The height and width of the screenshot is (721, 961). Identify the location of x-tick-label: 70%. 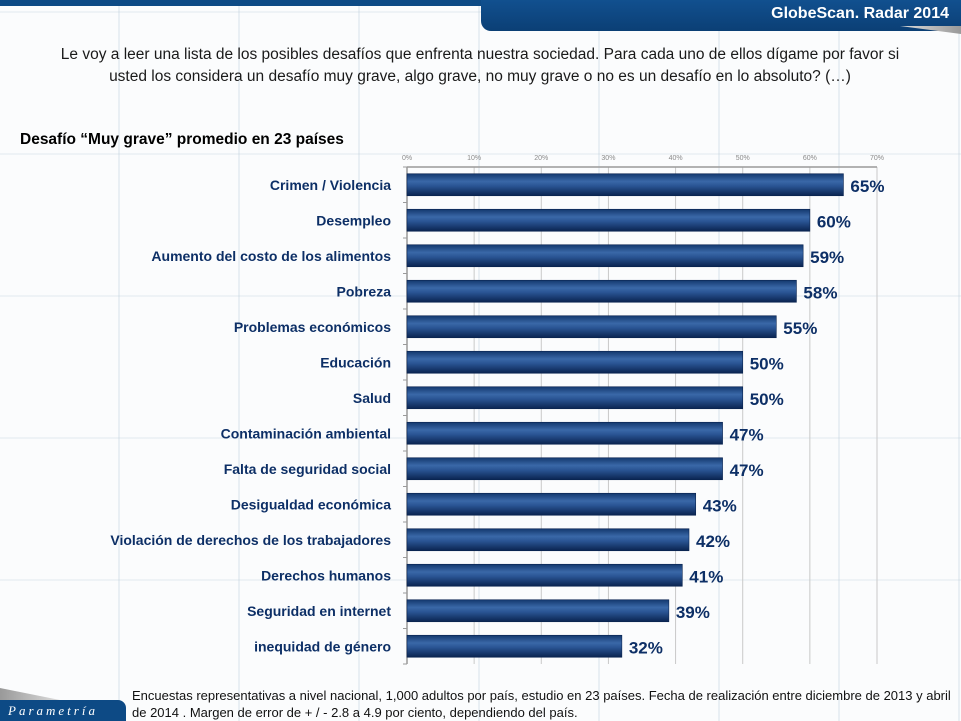
(877, 158).